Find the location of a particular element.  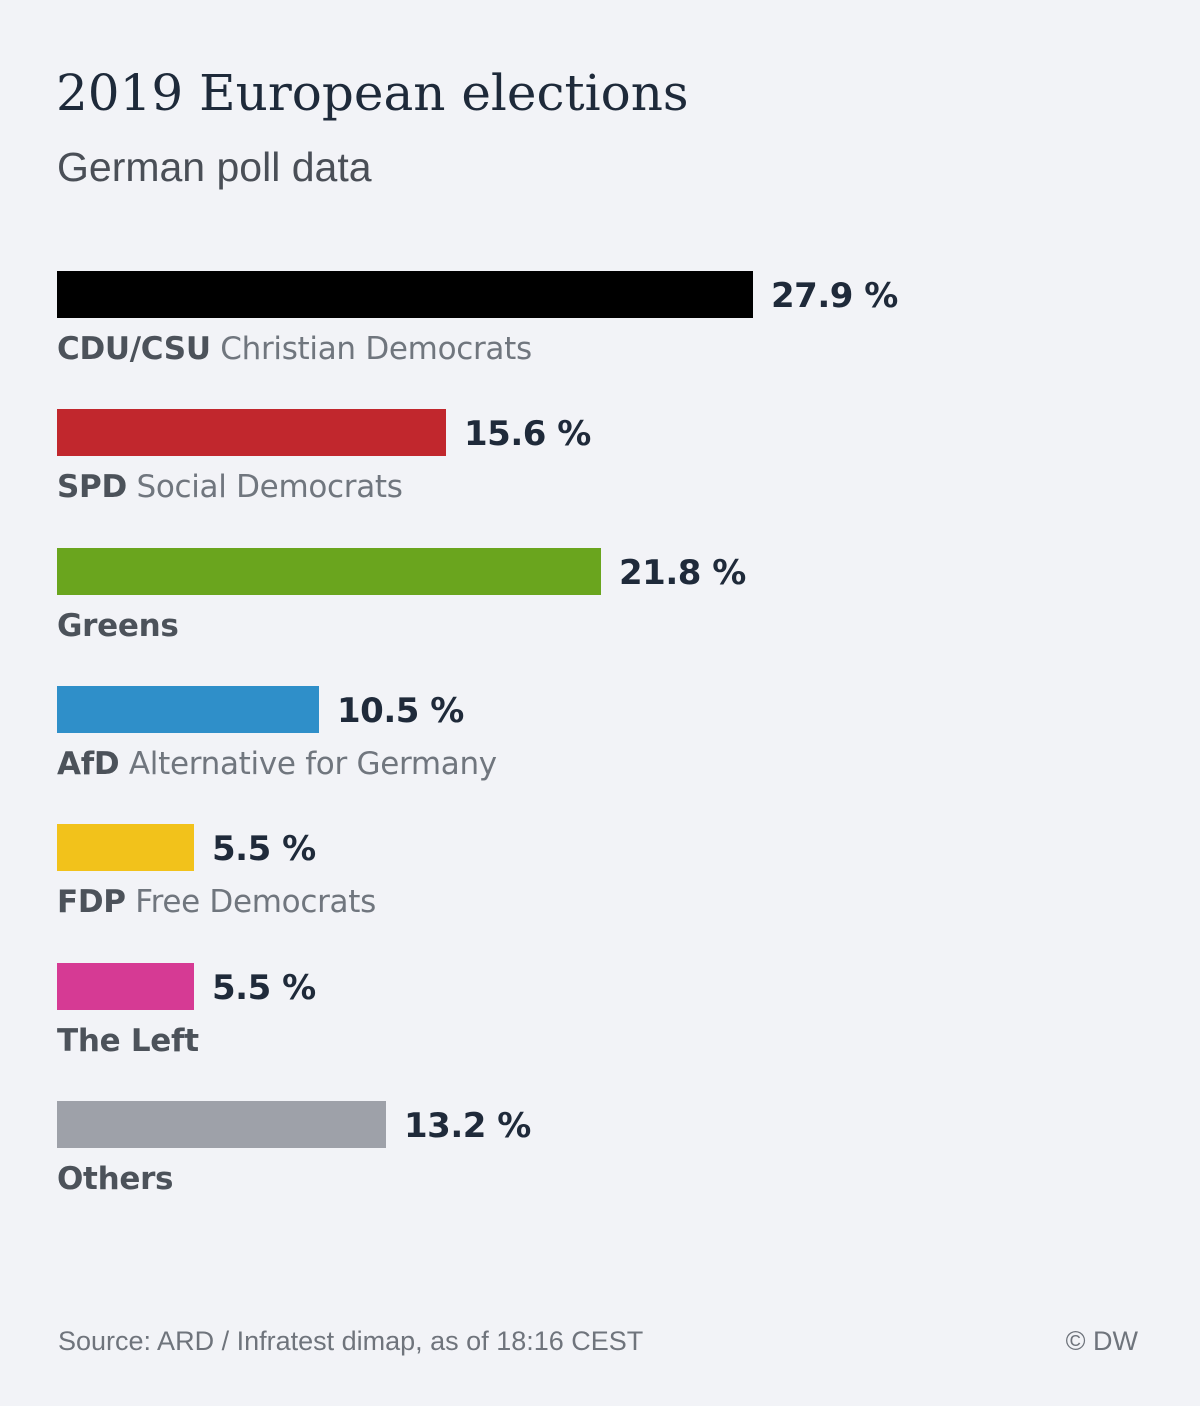

bar-row: 10.5 % AfD Alternative for Germany is located at coordinates (600, 750).